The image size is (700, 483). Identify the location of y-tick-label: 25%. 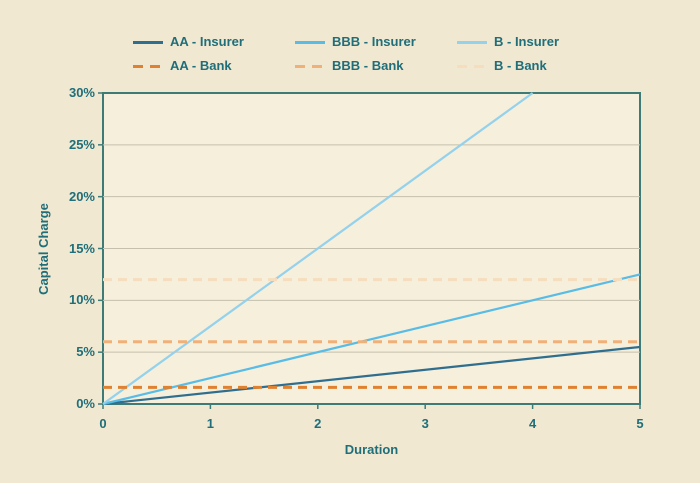
(81, 144).